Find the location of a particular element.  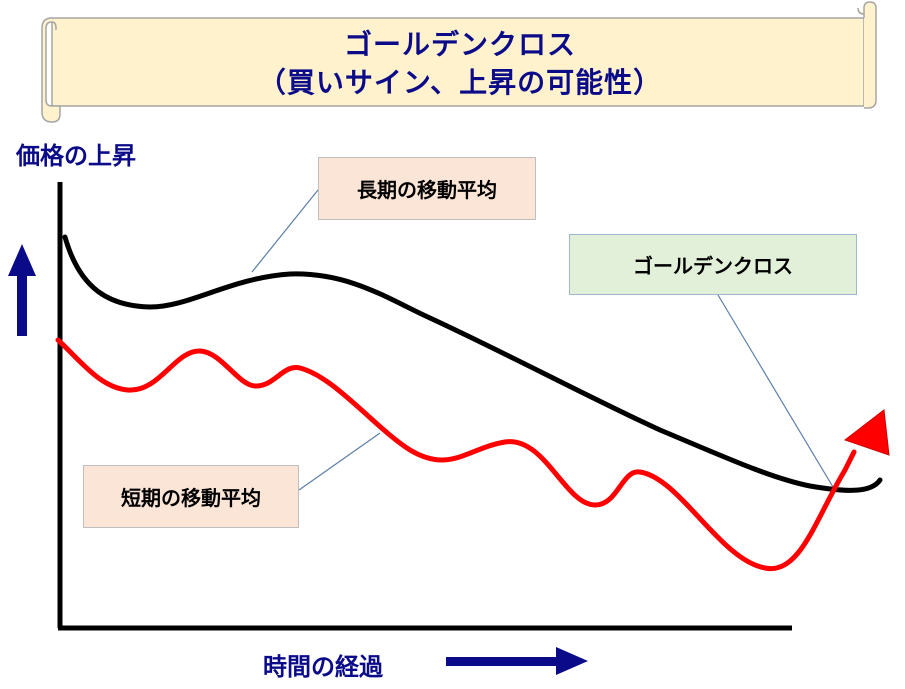

long-ma-callout: 長期の移動平均 is located at coordinates (427, 188).